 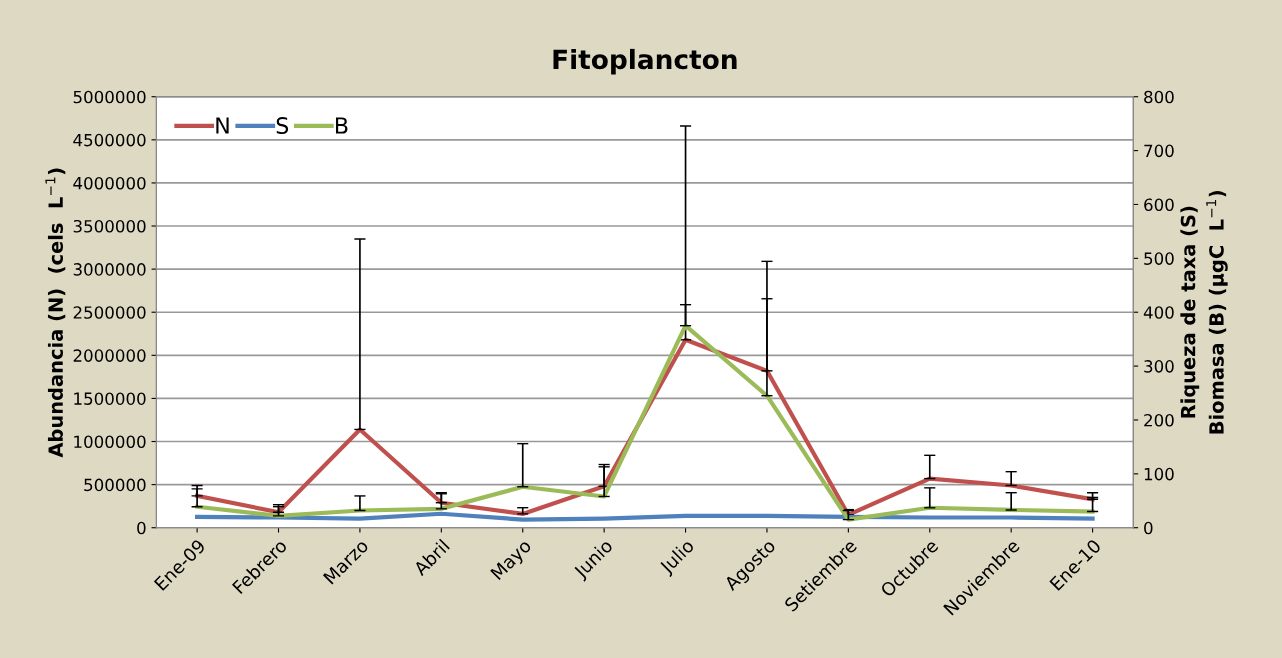 I want to click on y2-axis-title: Riqueza de taxa (S) Biomasa (B) (µgC L$^{−1}$), so click(x=1204, y=312).